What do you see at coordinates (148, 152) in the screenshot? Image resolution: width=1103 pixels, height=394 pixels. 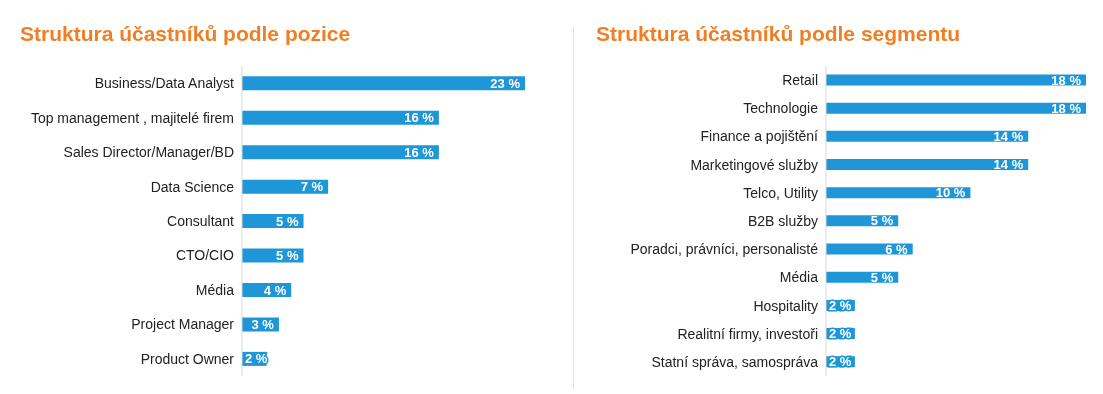 I see `y-tick-label: Sales Director/Manager/BD` at bounding box center [148, 152].